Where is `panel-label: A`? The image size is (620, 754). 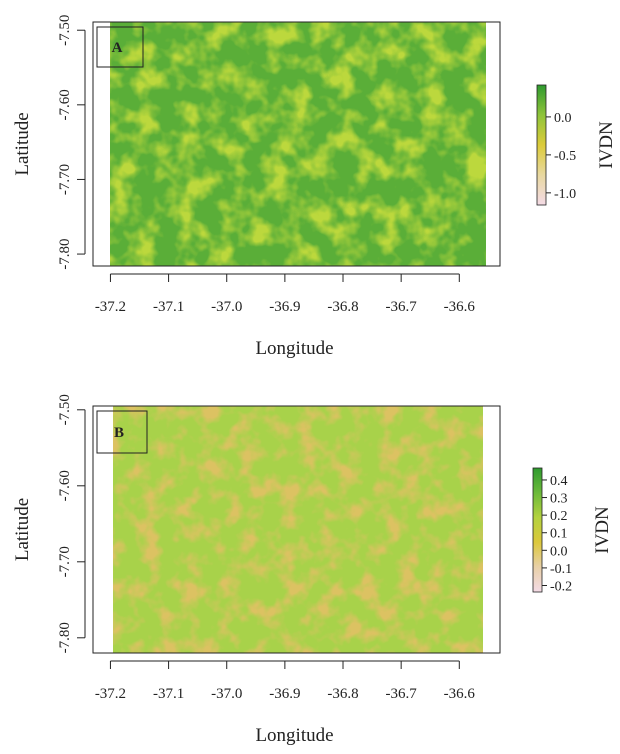
panel-label: A is located at coordinates (117, 48).